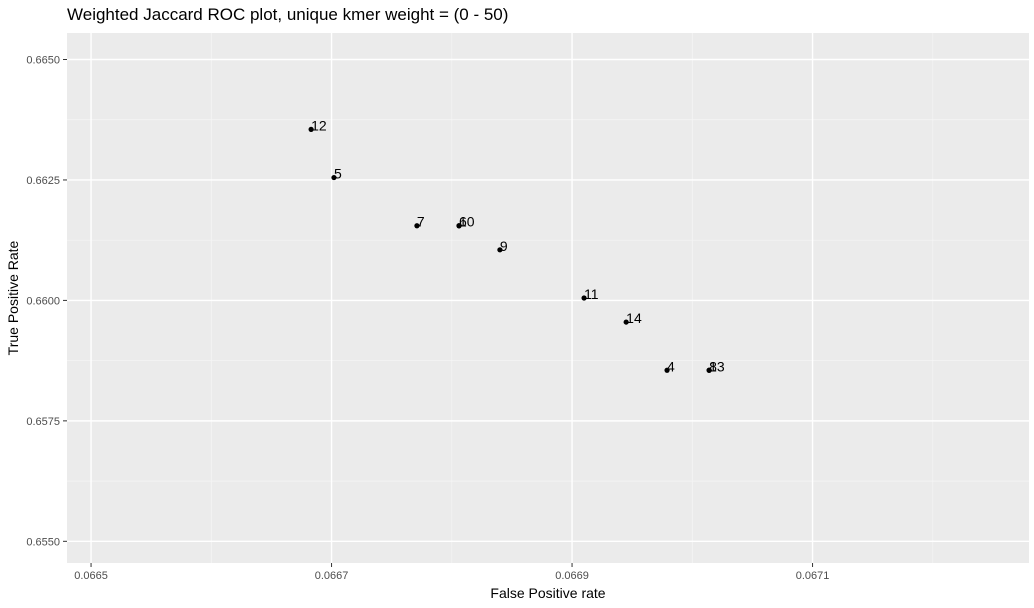 The image size is (1034, 608). Describe the element at coordinates (463, 222) in the screenshot. I see `point-label-6: 6` at that location.